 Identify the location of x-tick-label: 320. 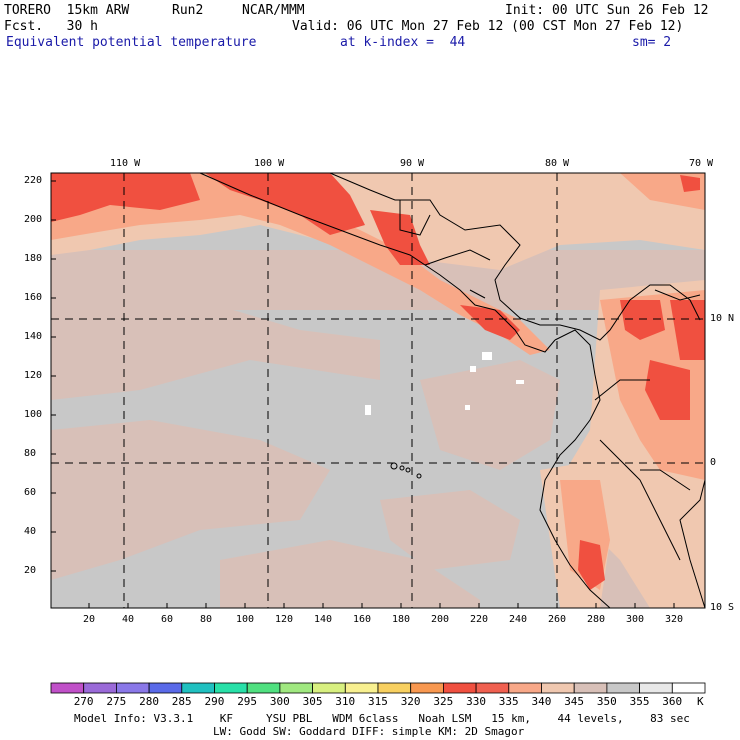
(674, 619).